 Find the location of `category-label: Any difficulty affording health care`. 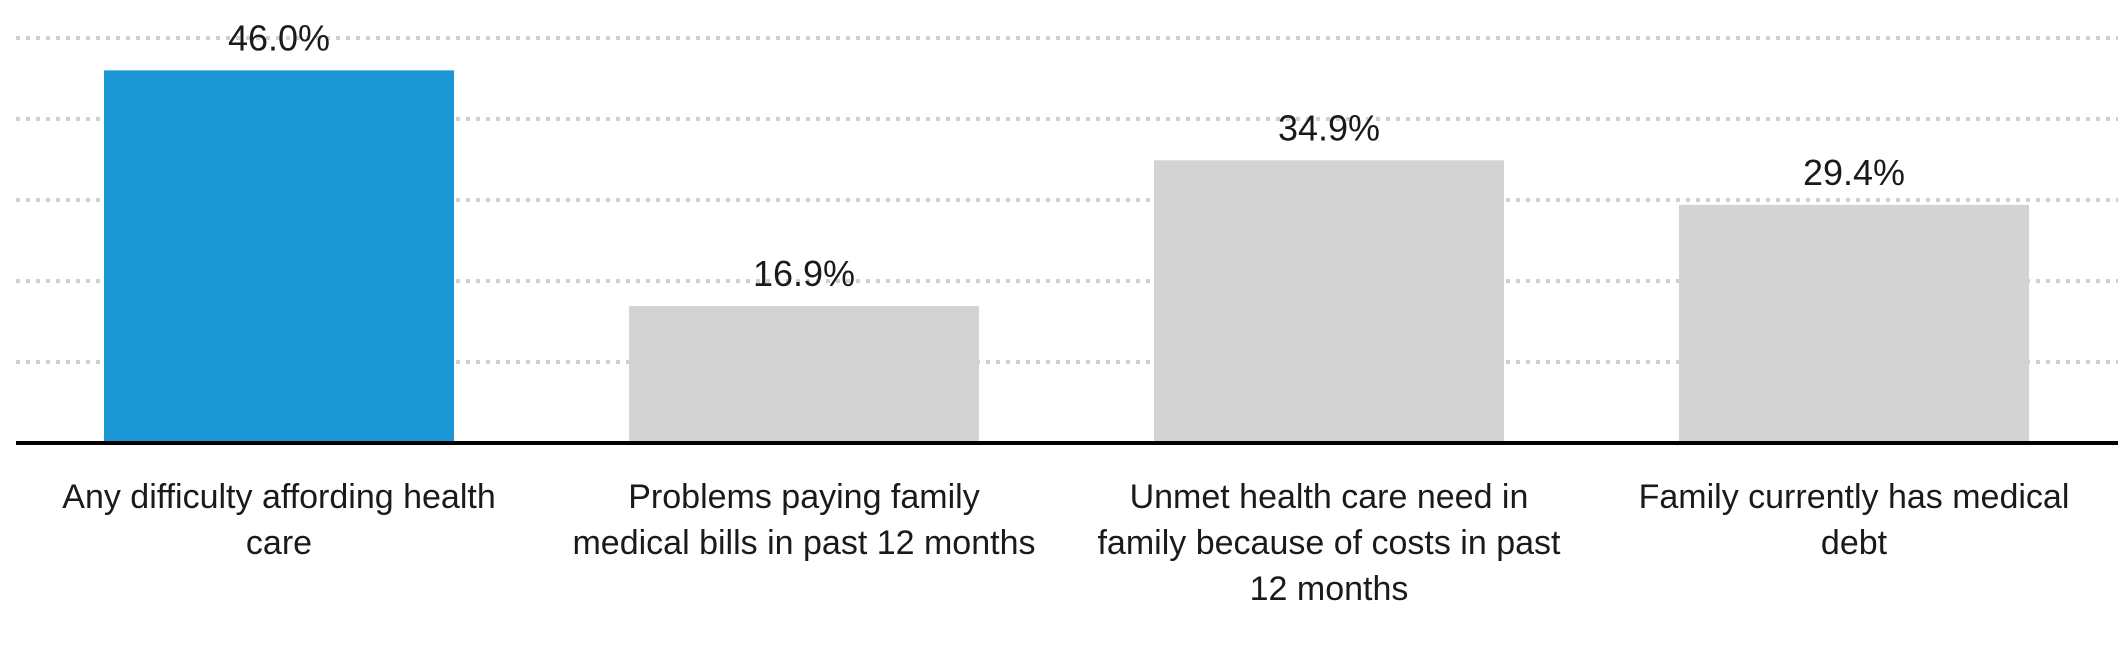

category-label: Any difficulty affording health care is located at coordinates (278, 520).